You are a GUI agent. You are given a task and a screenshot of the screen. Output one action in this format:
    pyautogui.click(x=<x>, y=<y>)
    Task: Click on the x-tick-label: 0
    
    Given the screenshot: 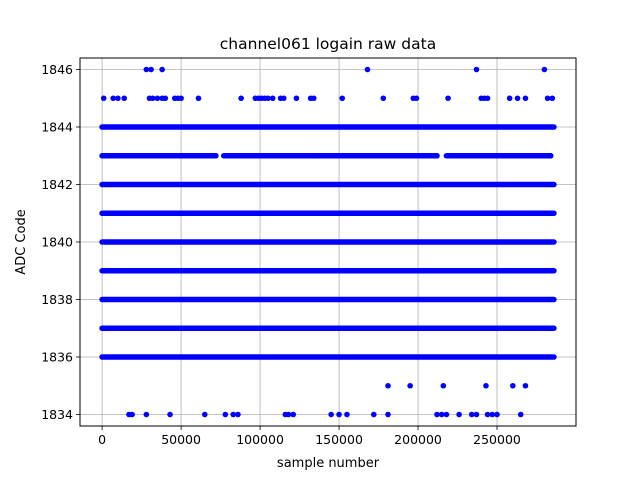 What is the action you would take?
    pyautogui.click(x=102, y=439)
    